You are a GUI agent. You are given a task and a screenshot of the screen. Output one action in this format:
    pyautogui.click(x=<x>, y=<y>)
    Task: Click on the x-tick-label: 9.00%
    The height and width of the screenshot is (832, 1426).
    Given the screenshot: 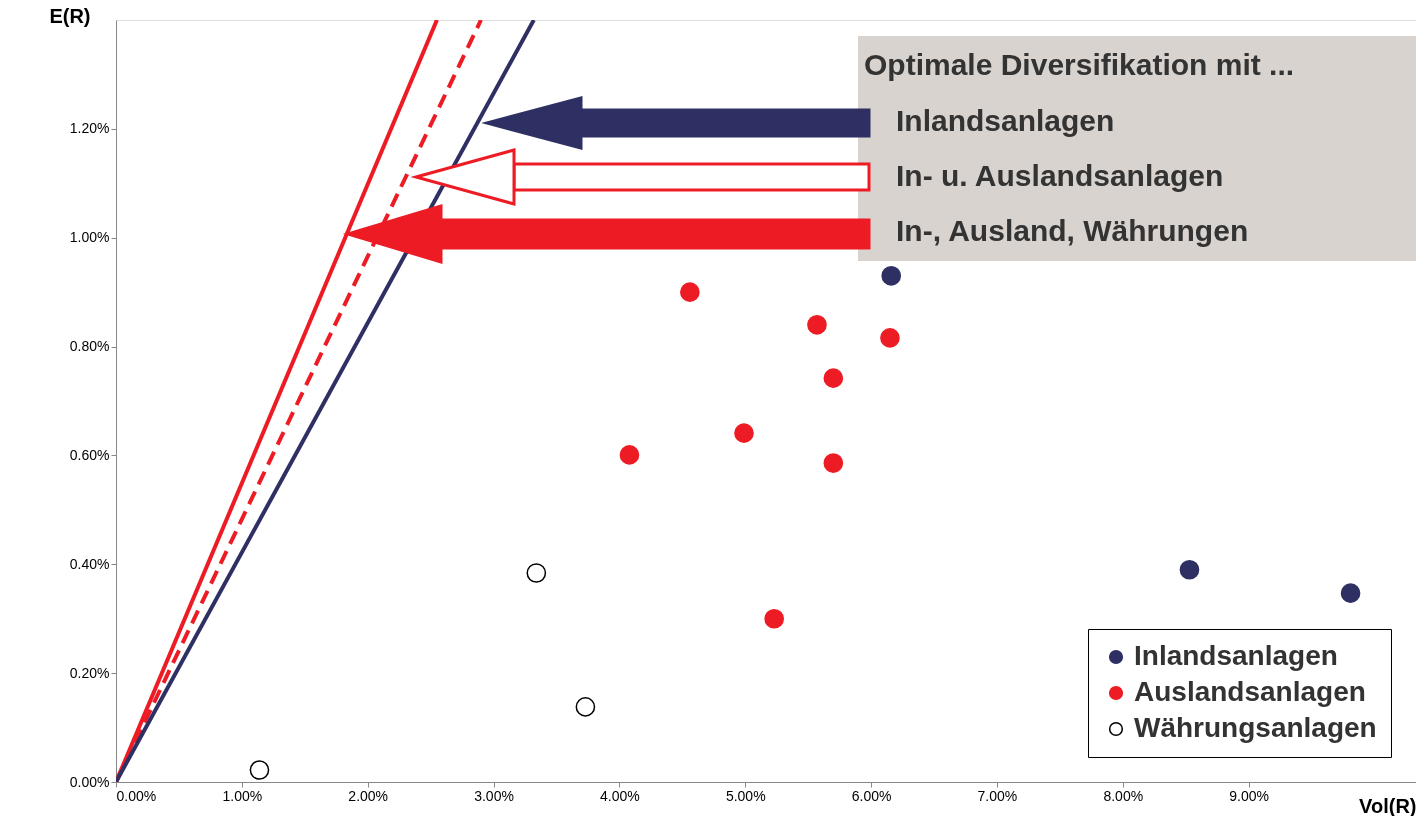 What is the action you would take?
    pyautogui.click(x=1249, y=795)
    